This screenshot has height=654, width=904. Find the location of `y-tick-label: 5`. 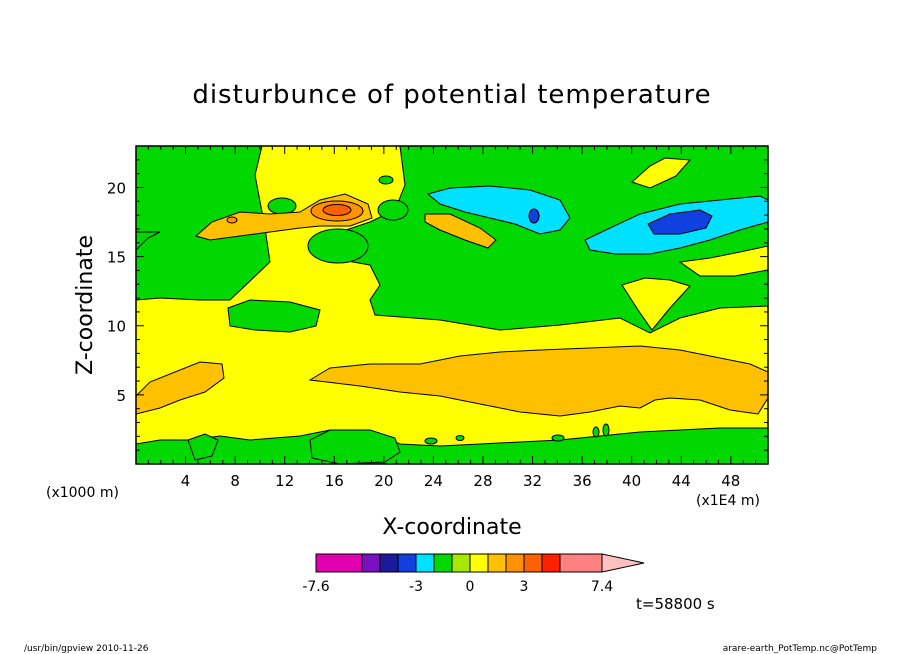

y-tick-label: 5 is located at coordinates (121, 396).